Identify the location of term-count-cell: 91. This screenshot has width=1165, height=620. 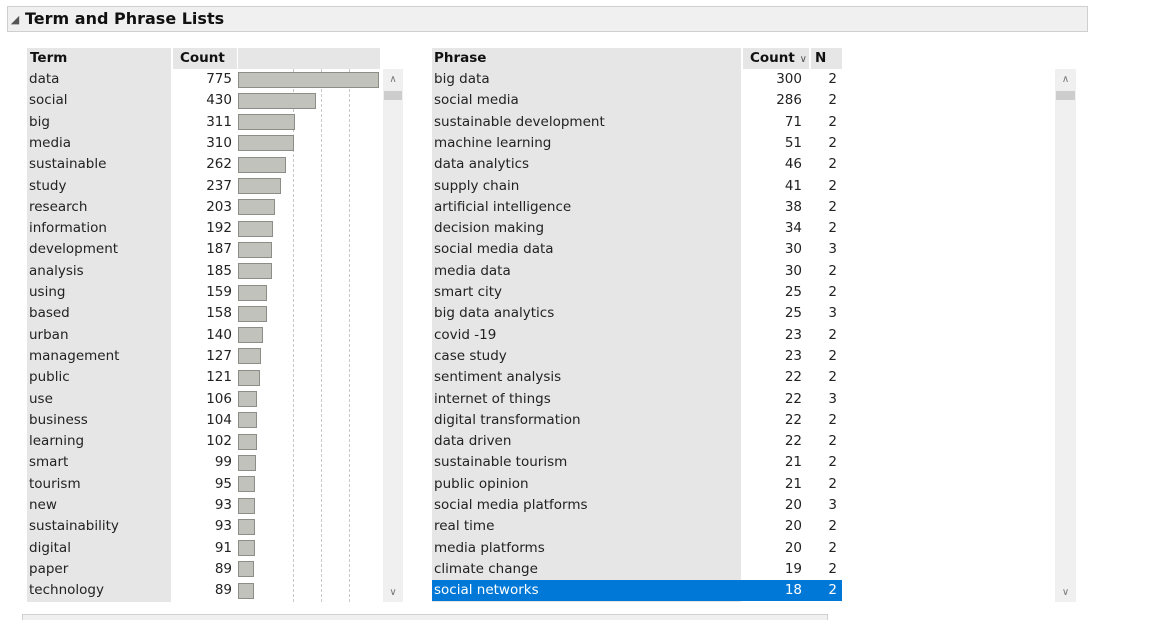
(223, 547).